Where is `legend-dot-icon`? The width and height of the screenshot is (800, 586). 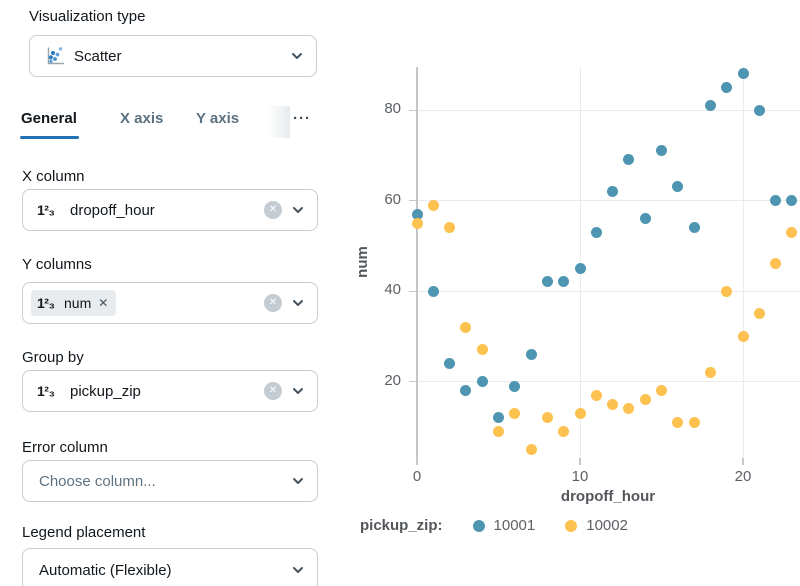 legend-dot-icon is located at coordinates (478, 525).